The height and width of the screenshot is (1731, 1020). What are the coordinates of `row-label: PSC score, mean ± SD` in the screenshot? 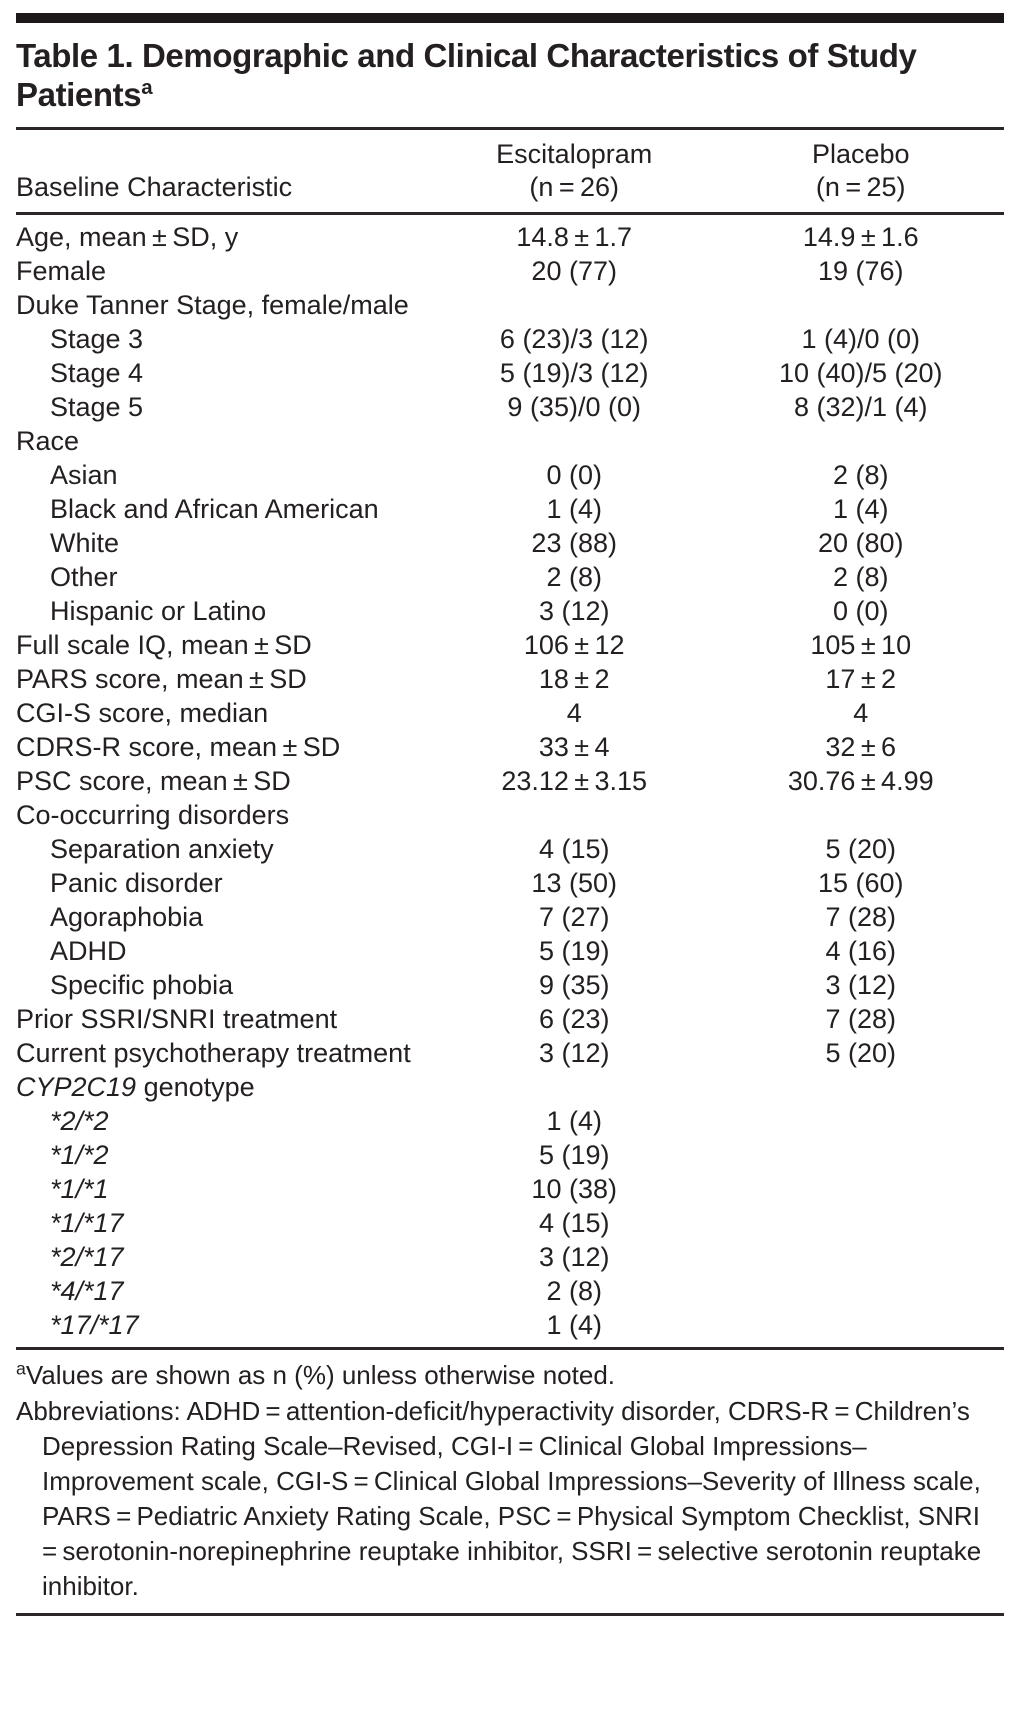 It's located at (153, 780).